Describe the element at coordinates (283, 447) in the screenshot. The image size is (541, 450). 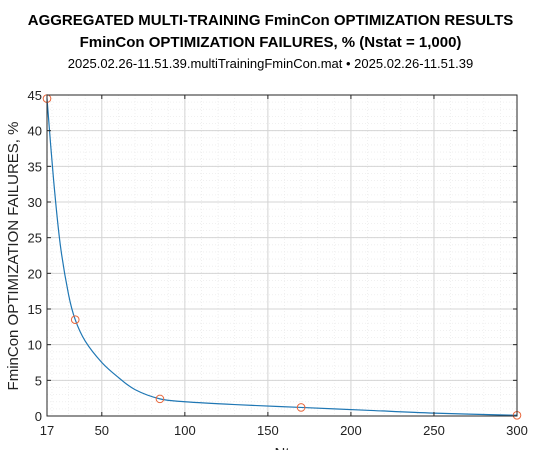
I see `x-axis-label: Nt` at that location.